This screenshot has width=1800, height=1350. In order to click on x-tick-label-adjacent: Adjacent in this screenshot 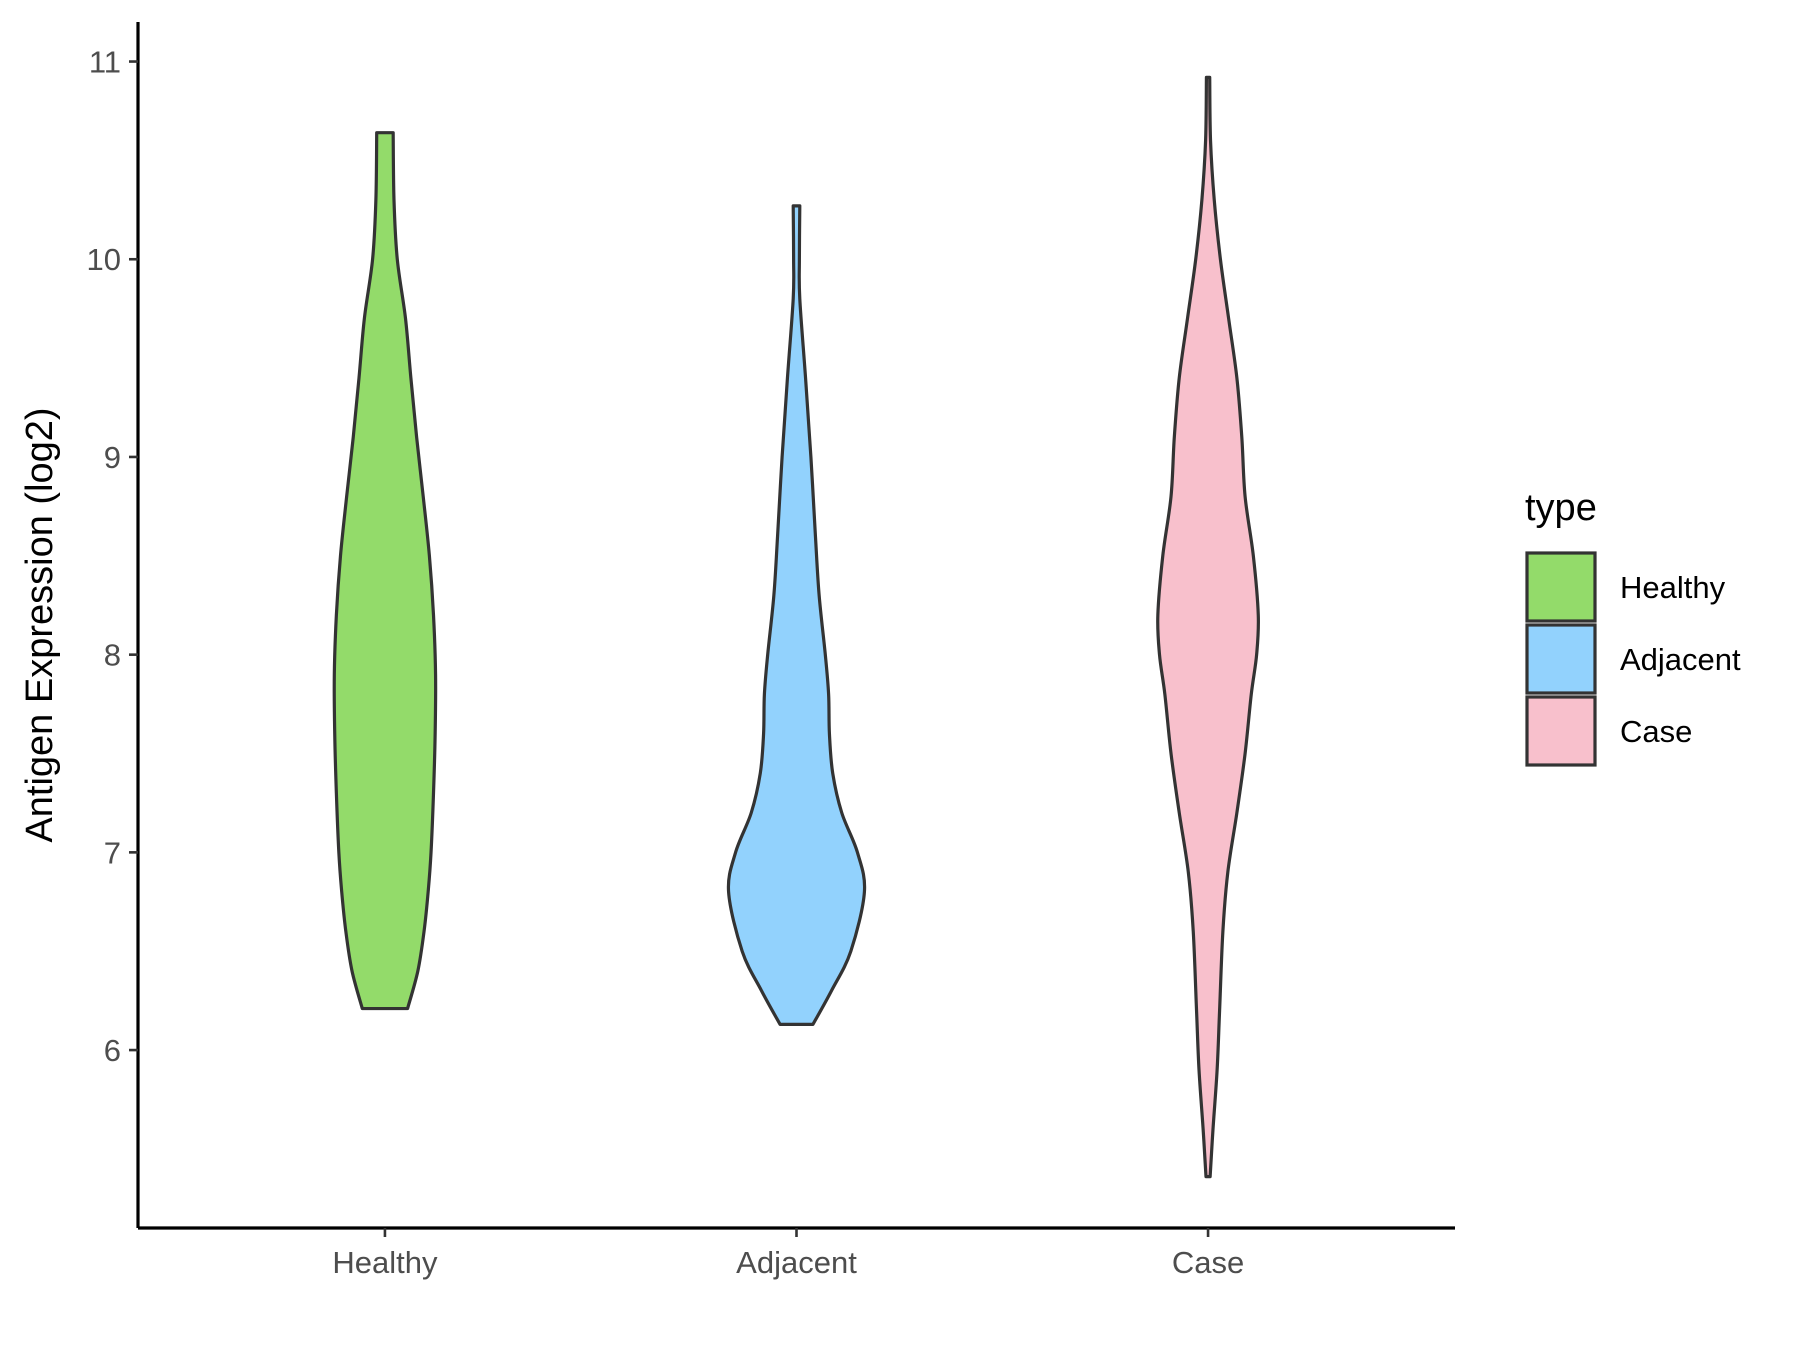, I will do `click(796, 1262)`.